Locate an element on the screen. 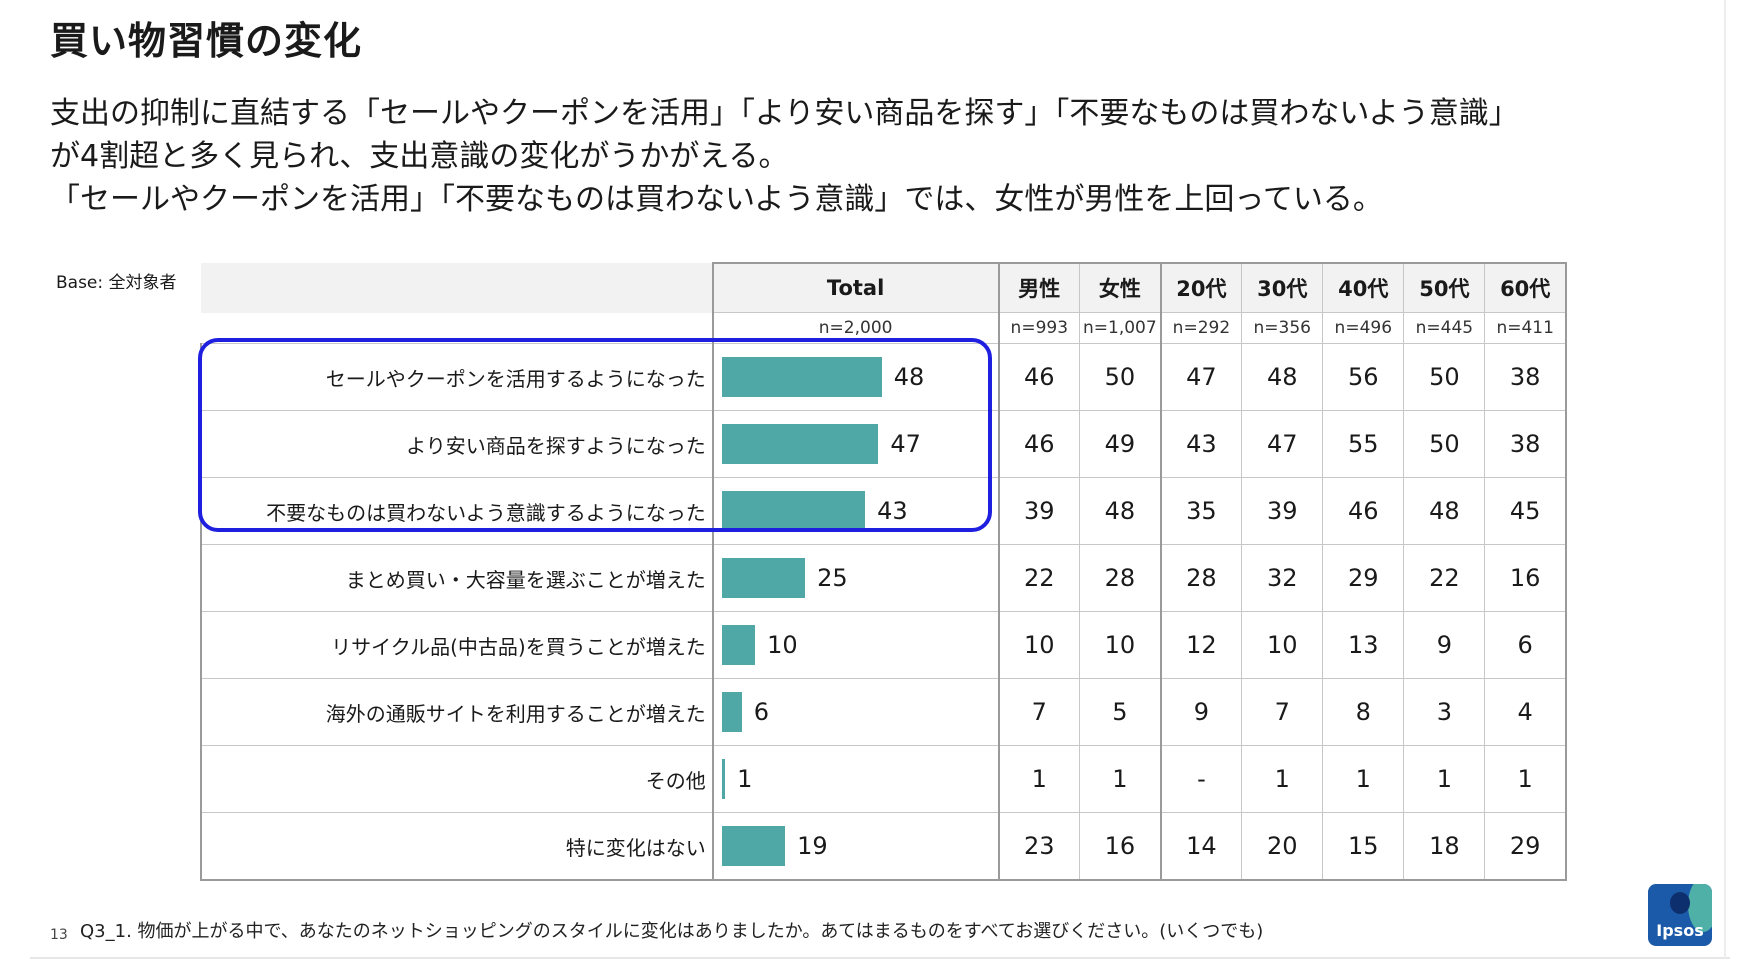 Image resolution: width=1756 pixels, height=968 pixels. segment-value: 29 is located at coordinates (1526, 846).